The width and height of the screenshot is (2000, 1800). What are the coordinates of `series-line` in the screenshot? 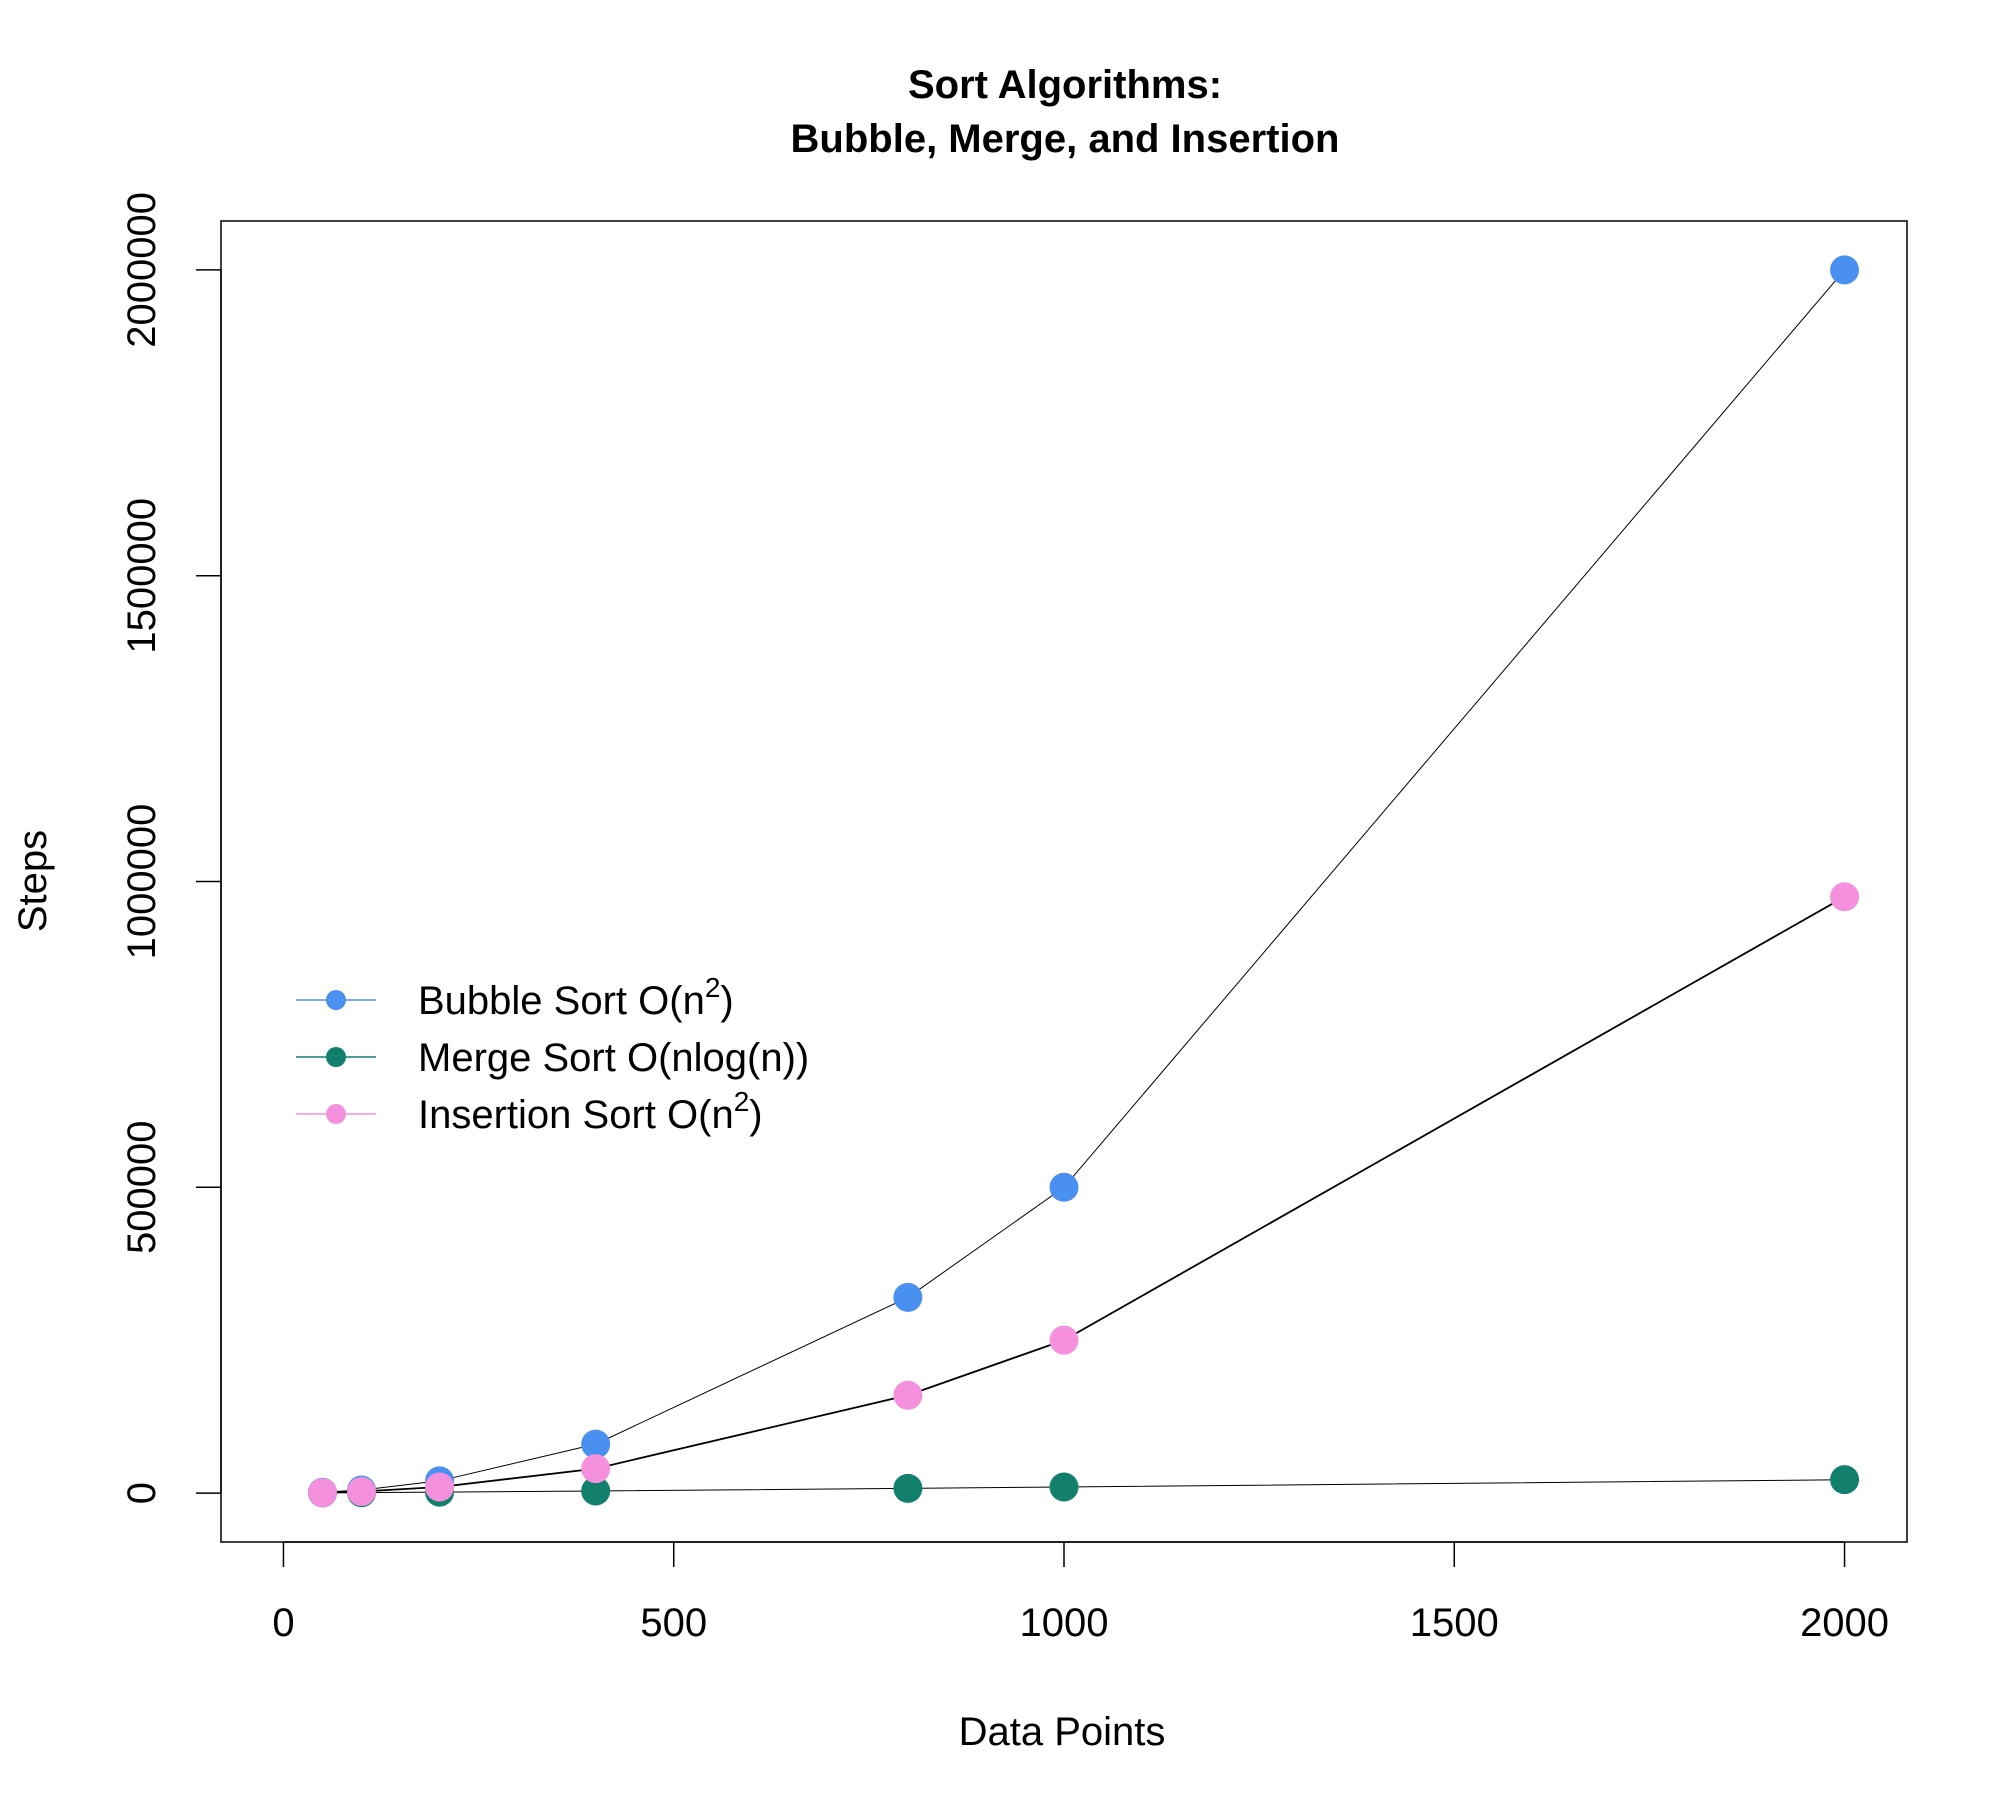 It's located at (1083, 1486).